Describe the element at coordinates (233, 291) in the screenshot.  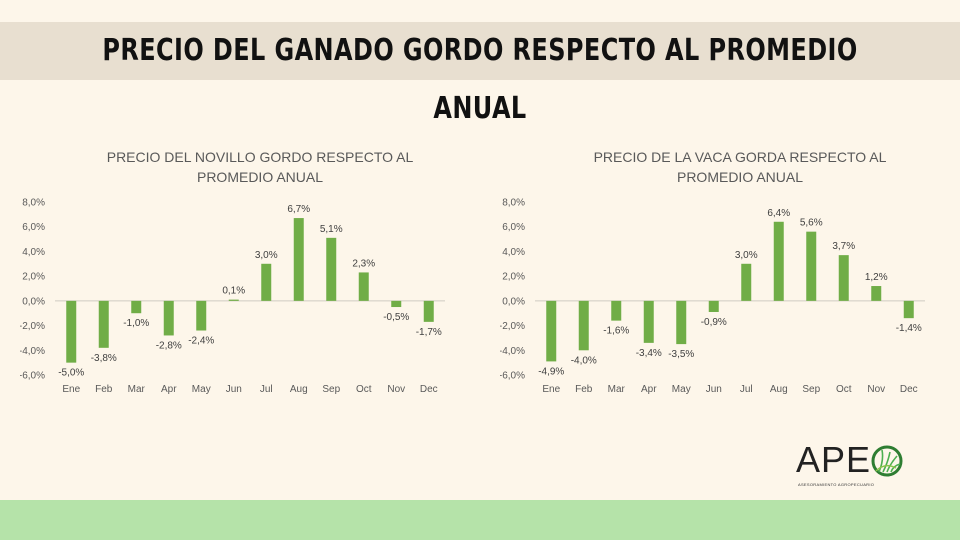
I see `data-label: 0,1%` at that location.